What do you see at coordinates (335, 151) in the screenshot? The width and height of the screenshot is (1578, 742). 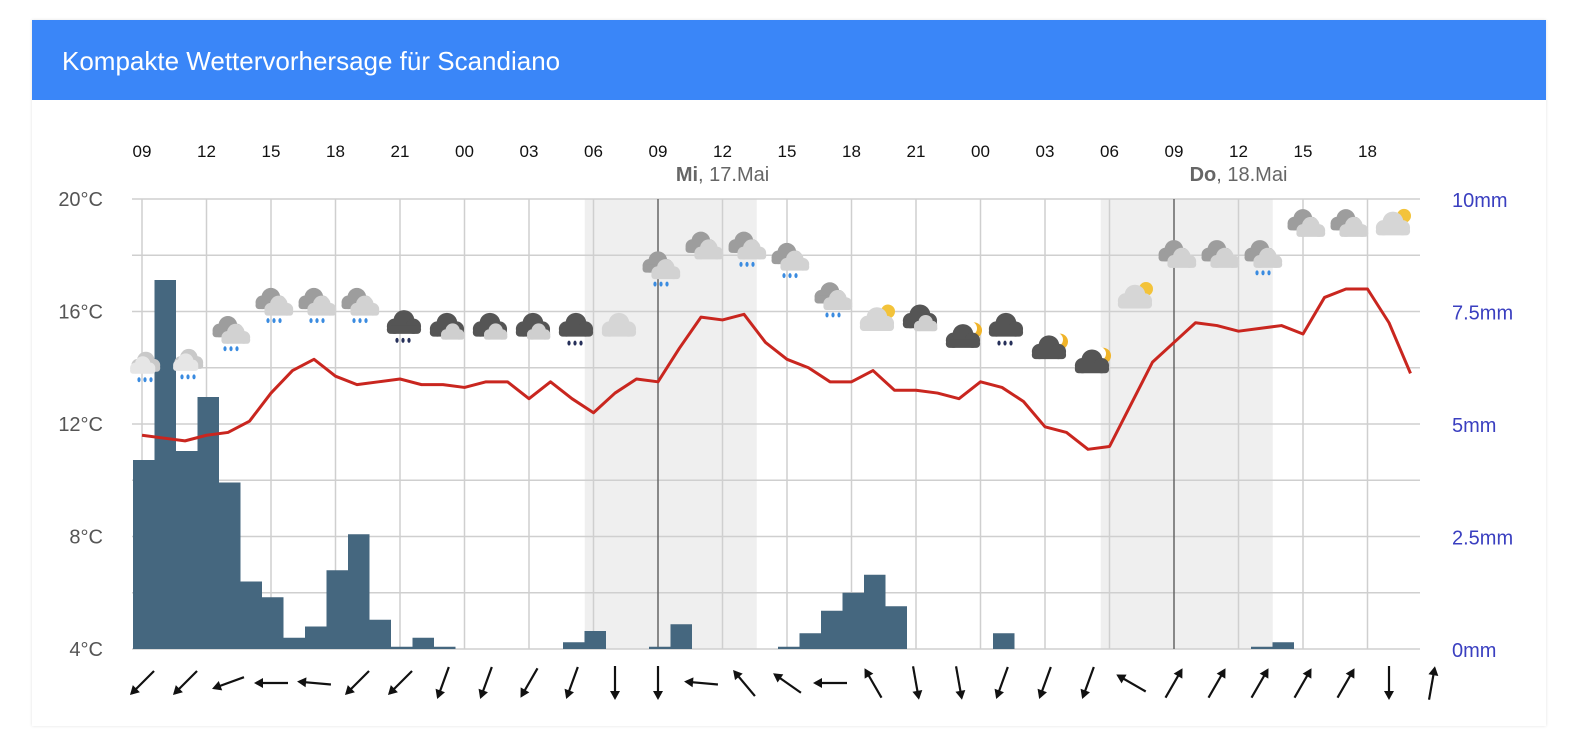 I see `x-tick-label: 18` at bounding box center [335, 151].